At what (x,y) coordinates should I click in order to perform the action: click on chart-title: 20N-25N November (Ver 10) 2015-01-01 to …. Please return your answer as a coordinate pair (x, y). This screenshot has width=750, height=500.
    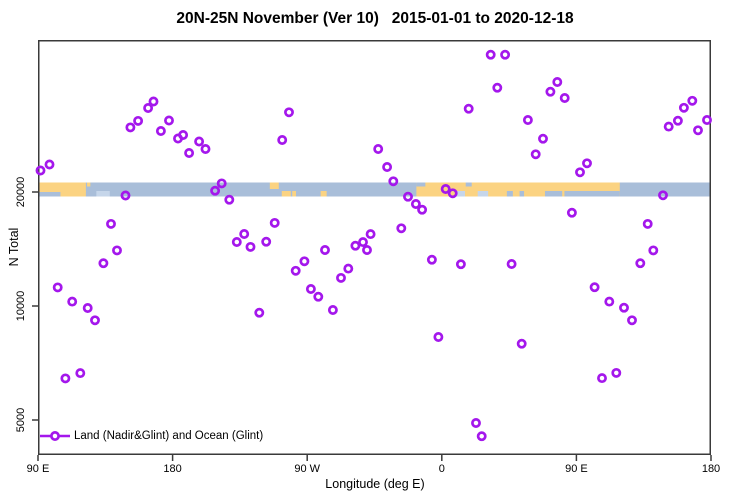
    Looking at the image, I should click on (375, 18).